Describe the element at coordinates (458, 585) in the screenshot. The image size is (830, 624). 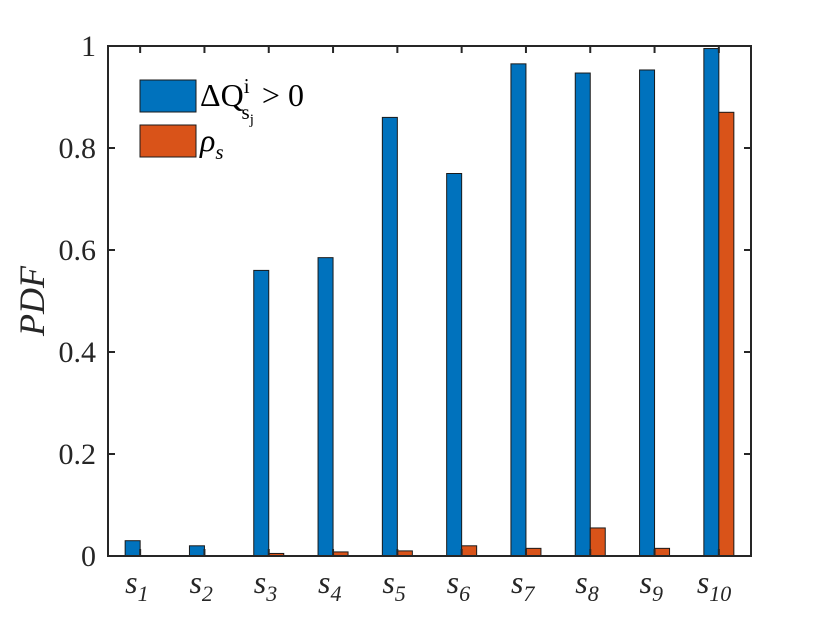
I see `x-tick-label-s6: s6` at that location.